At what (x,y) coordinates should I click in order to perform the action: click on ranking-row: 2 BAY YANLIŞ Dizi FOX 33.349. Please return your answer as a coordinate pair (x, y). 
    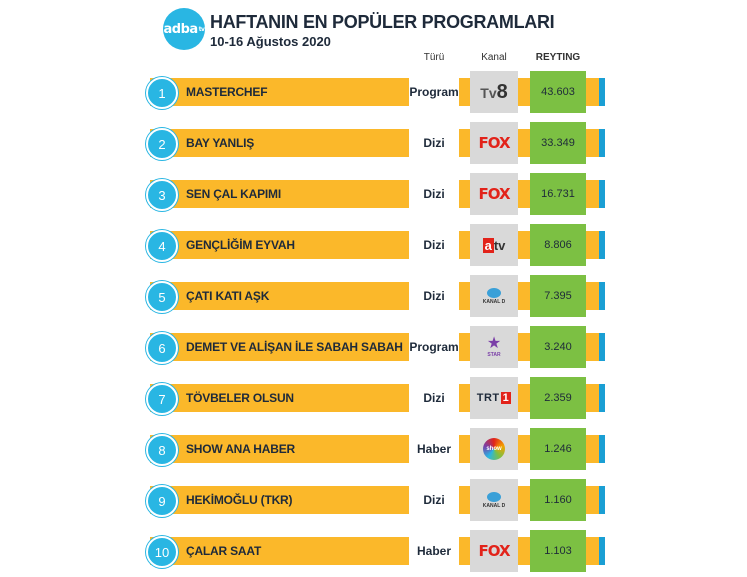
    Looking at the image, I should click on (373, 143).